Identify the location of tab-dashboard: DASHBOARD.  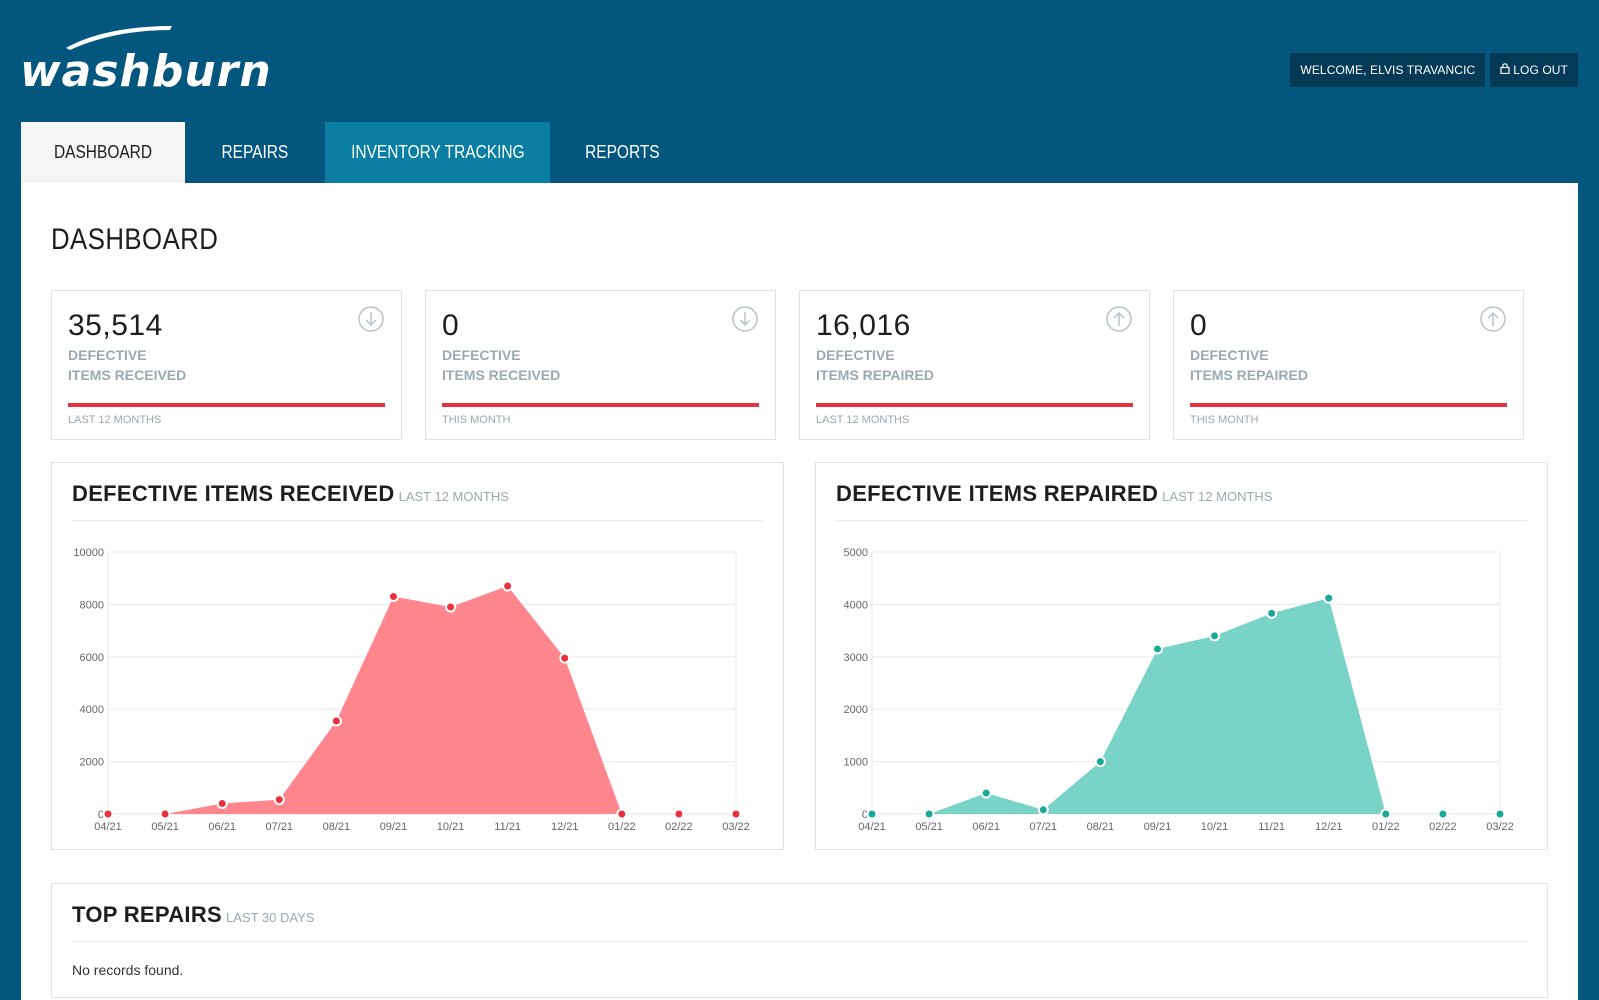
(103, 152).